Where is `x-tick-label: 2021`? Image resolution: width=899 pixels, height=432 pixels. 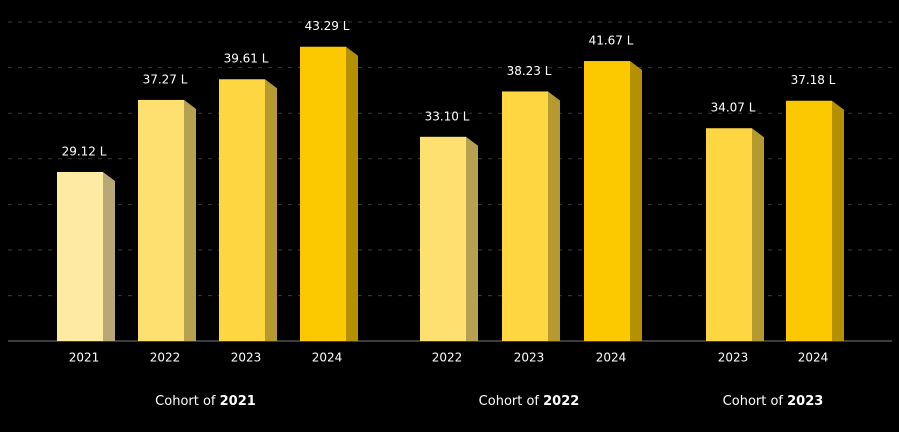 x-tick-label: 2021 is located at coordinates (84, 358).